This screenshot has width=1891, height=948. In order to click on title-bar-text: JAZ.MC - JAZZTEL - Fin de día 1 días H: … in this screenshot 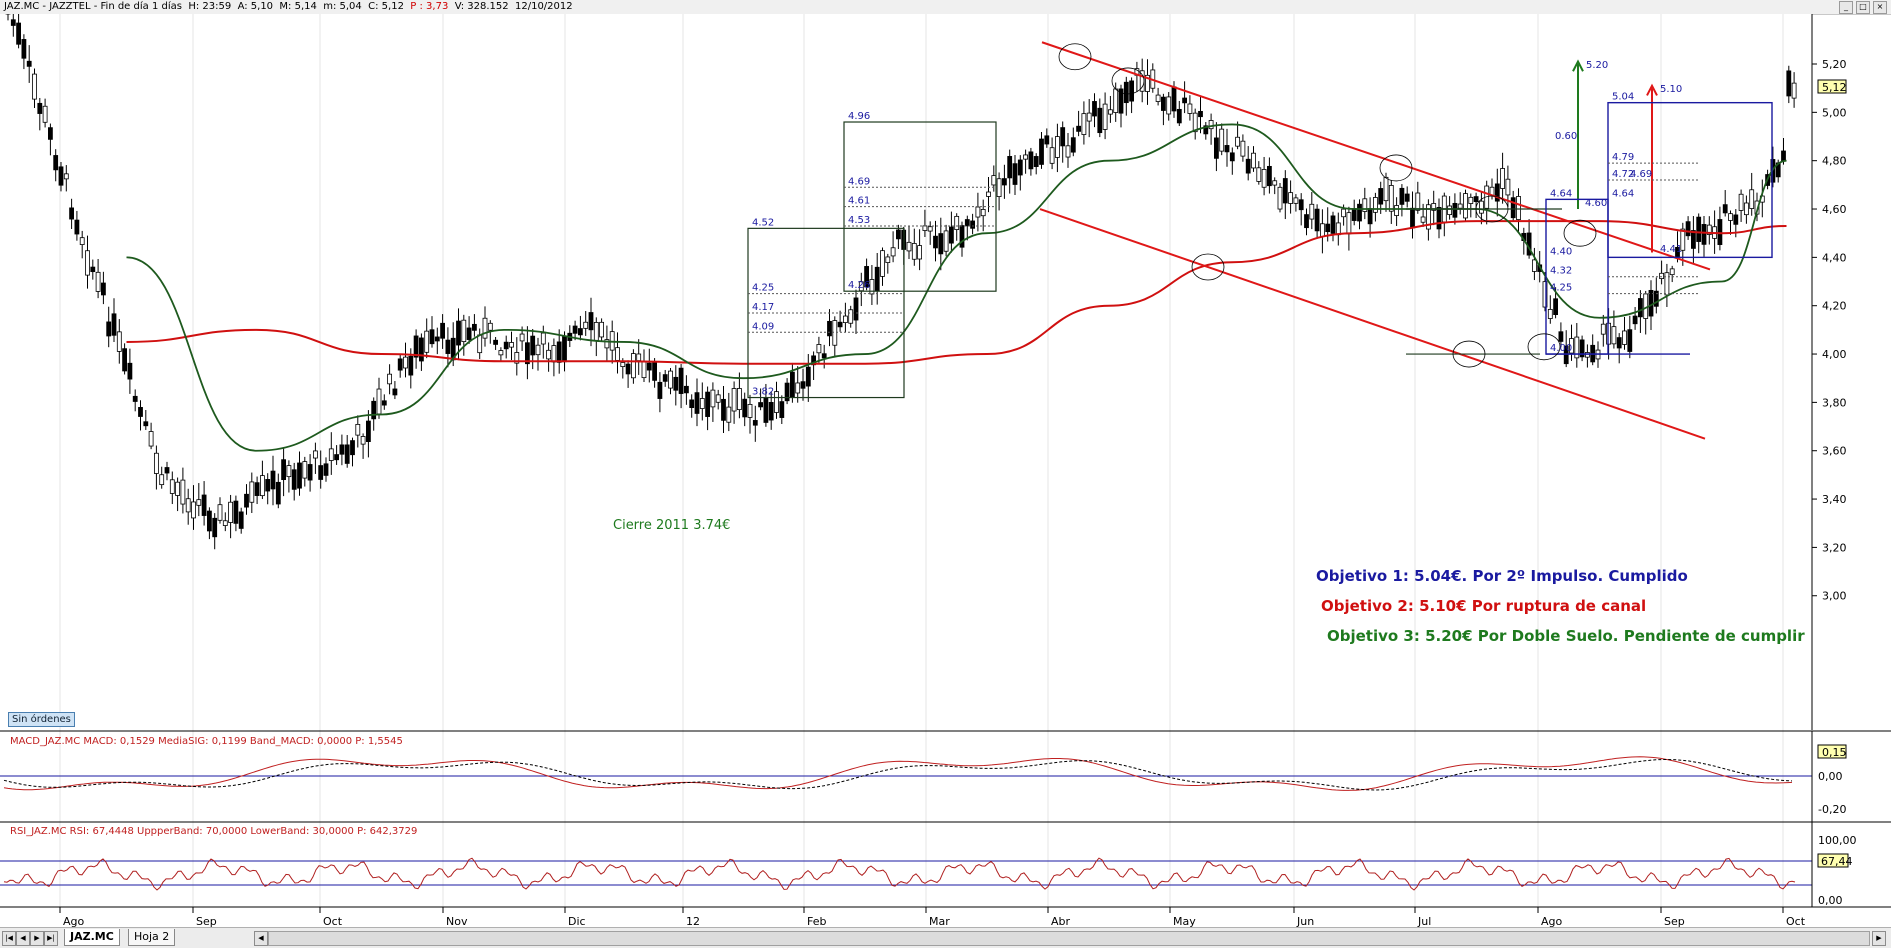, I will do `click(288, 7)`.